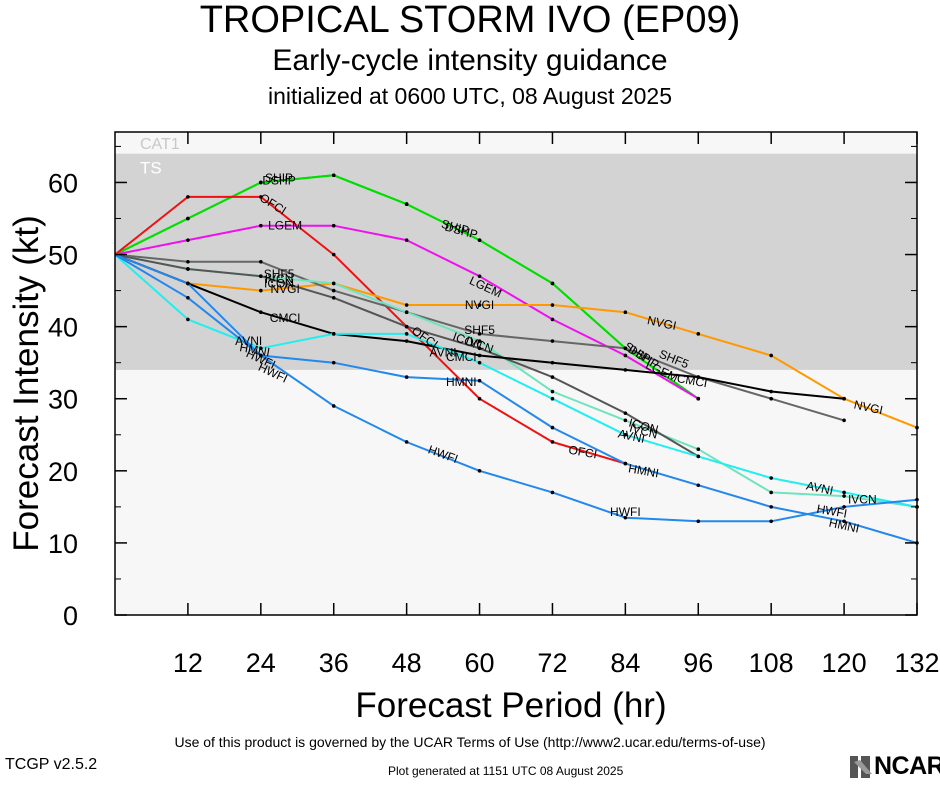 The width and height of the screenshot is (940, 785). What do you see at coordinates (334, 663) in the screenshot?
I see `x-tick-label: 36` at bounding box center [334, 663].